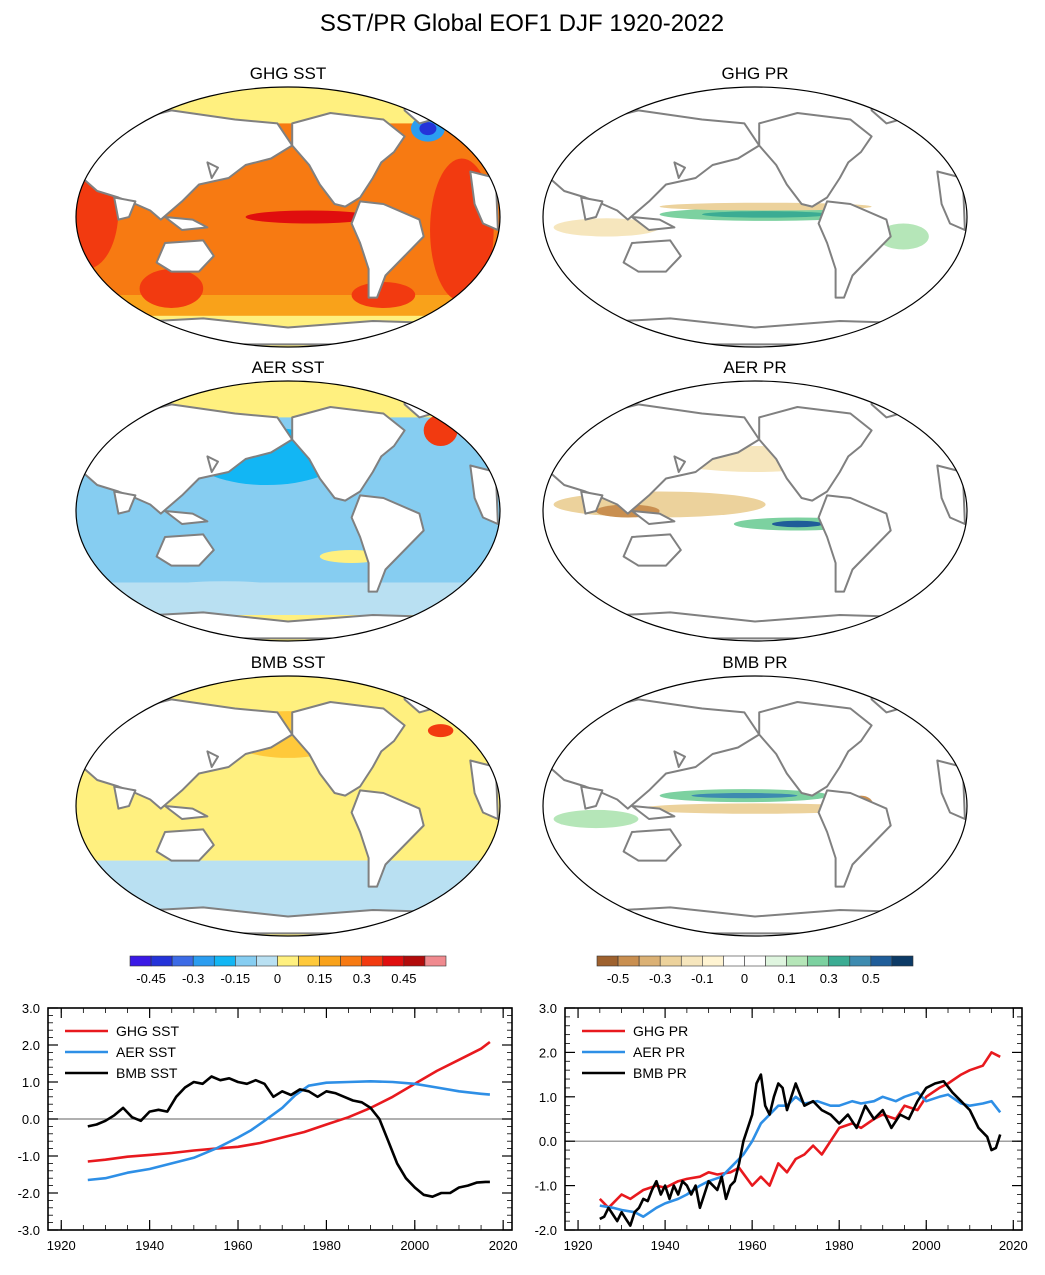 Image resolution: width=1045 pixels, height=1275 pixels. Describe the element at coordinates (754, 73) in the screenshot. I see `map-title: GHG PR` at that location.